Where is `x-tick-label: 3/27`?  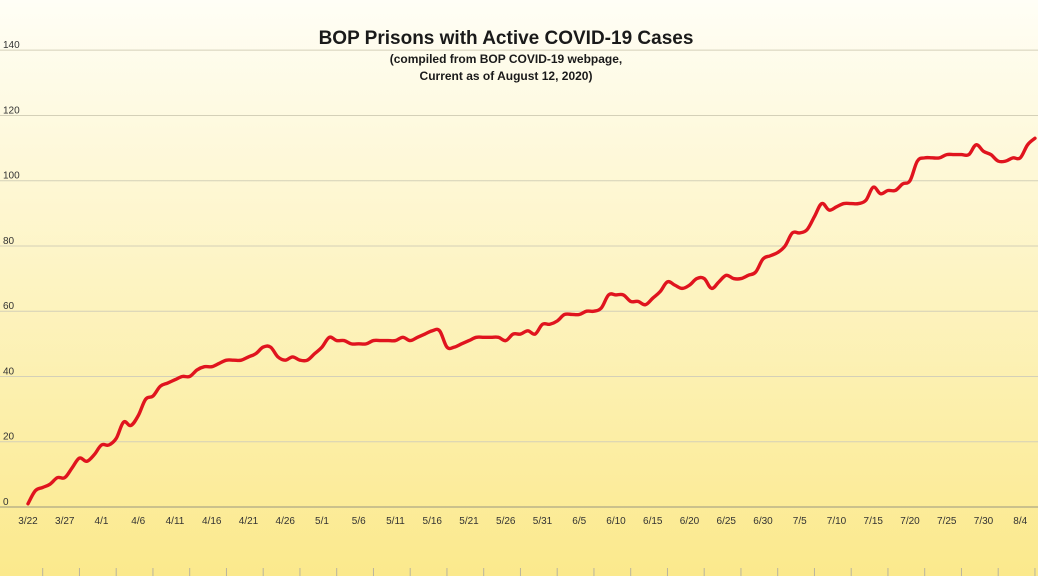 x-tick-label: 3/27 is located at coordinates (65, 521).